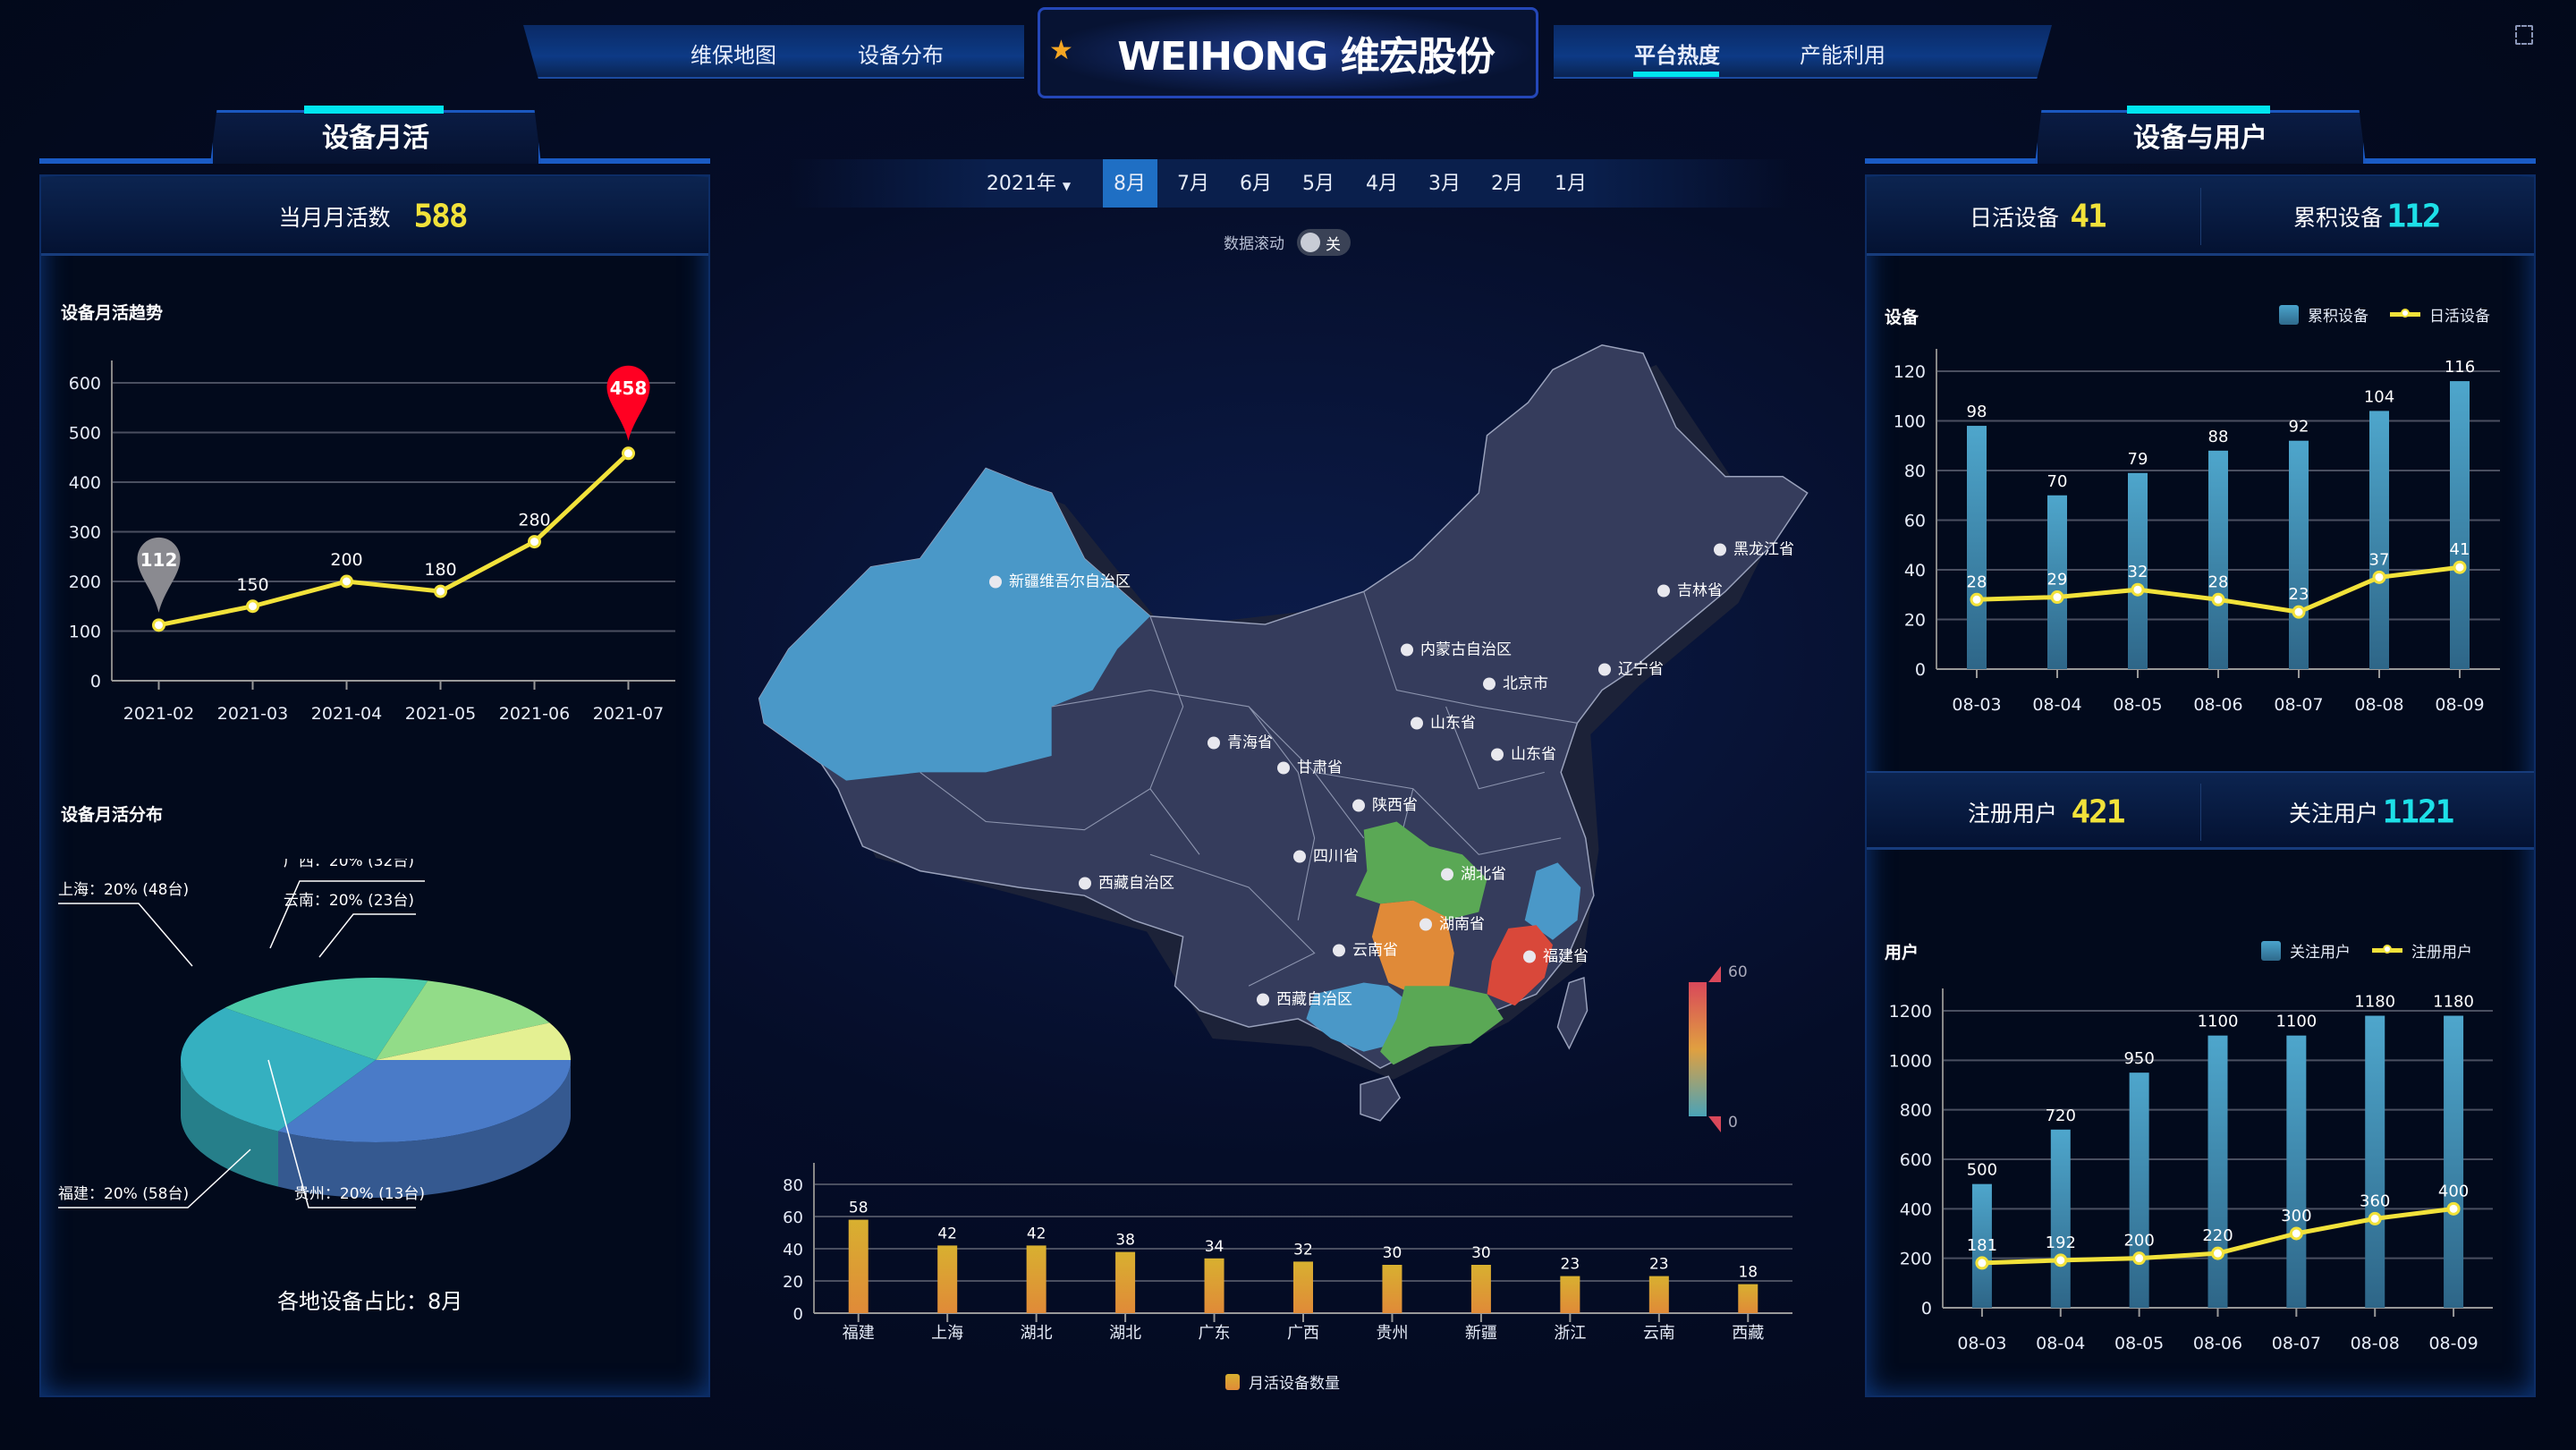 The image size is (2576, 1450). I want to click on year-value: 2021年, so click(1021, 184).